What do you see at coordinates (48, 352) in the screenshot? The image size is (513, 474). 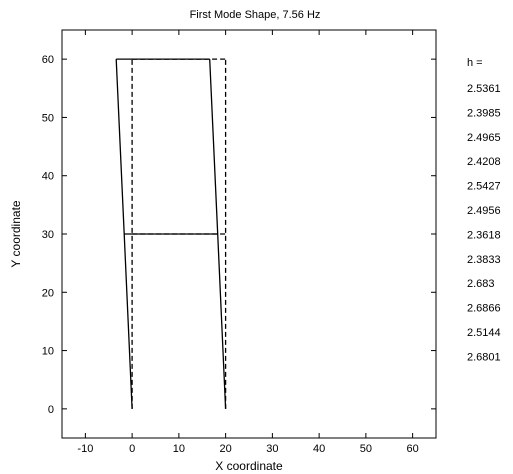 I see `y-tick-label-1: 10` at bounding box center [48, 352].